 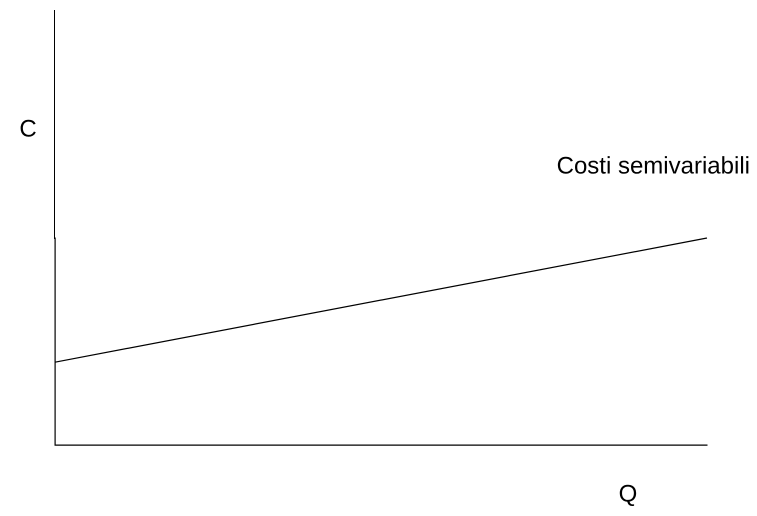 I want to click on text: Q, so click(x=628, y=494).